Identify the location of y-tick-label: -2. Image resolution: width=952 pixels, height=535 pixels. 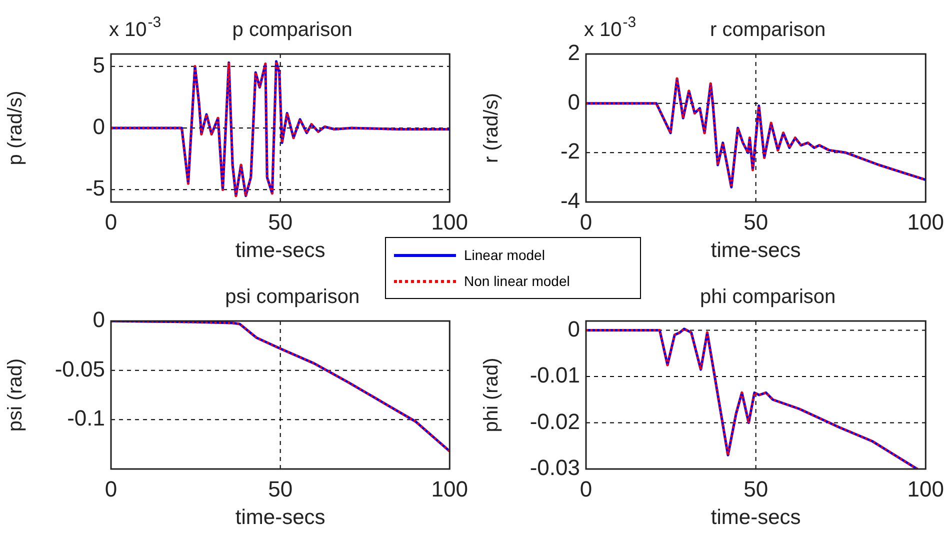
(570, 151).